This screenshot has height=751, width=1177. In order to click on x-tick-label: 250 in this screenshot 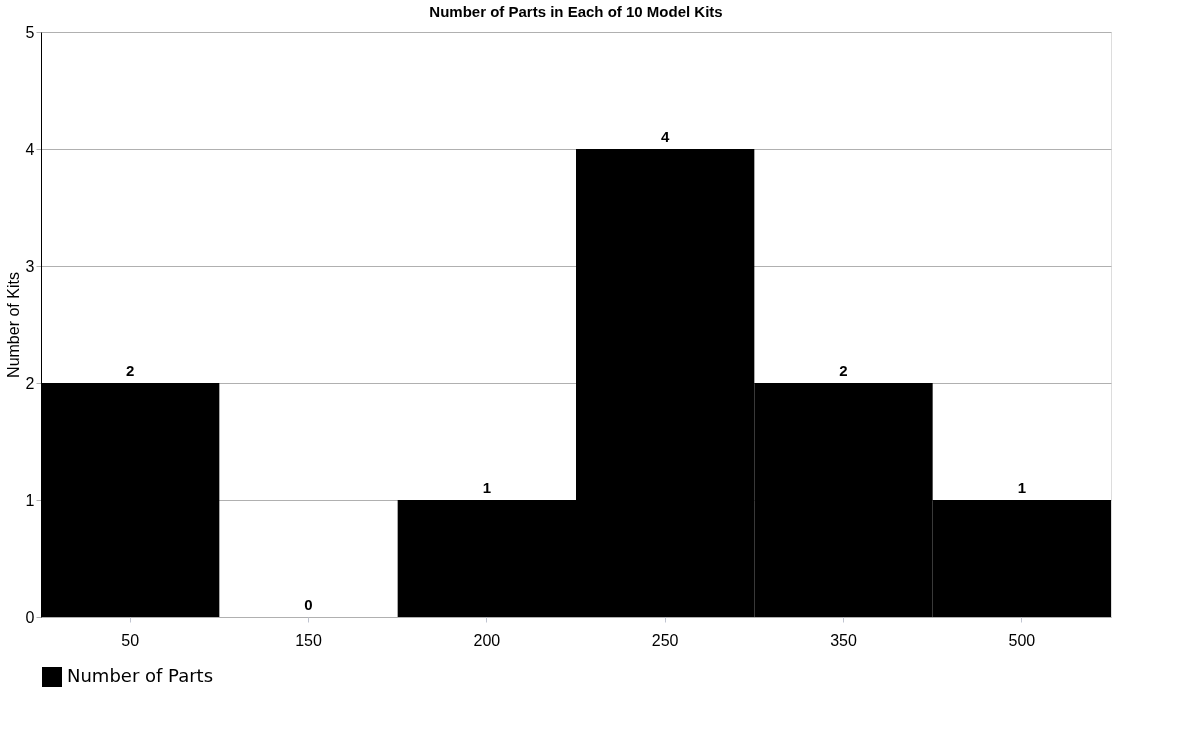, I will do `click(665, 640)`.